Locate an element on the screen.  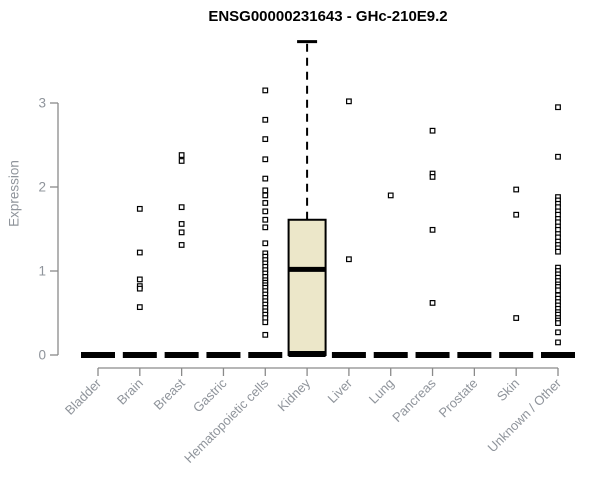
collapsed-box-lung is located at coordinates (390, 355).